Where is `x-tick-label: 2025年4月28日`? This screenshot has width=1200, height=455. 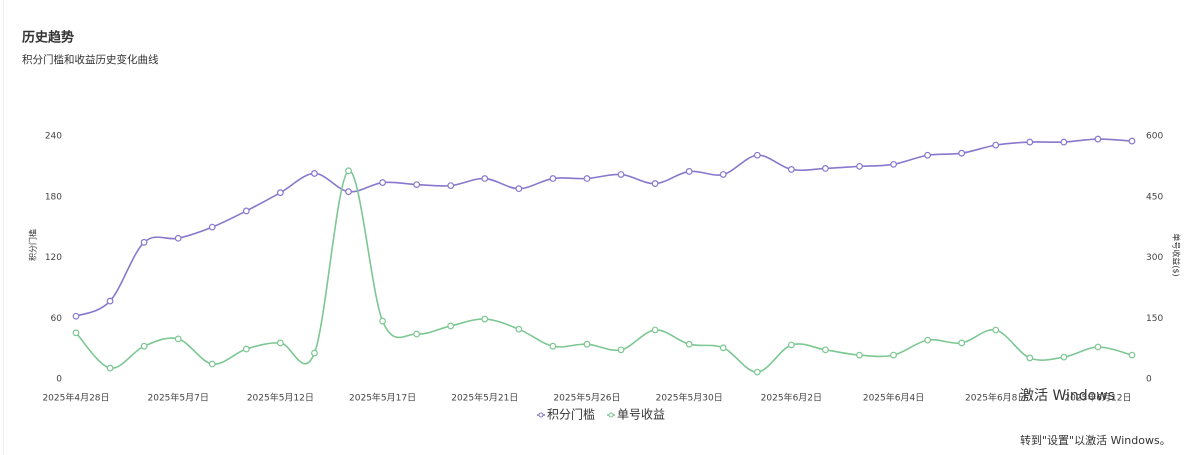
x-tick-label: 2025年4月28日 is located at coordinates (75, 398).